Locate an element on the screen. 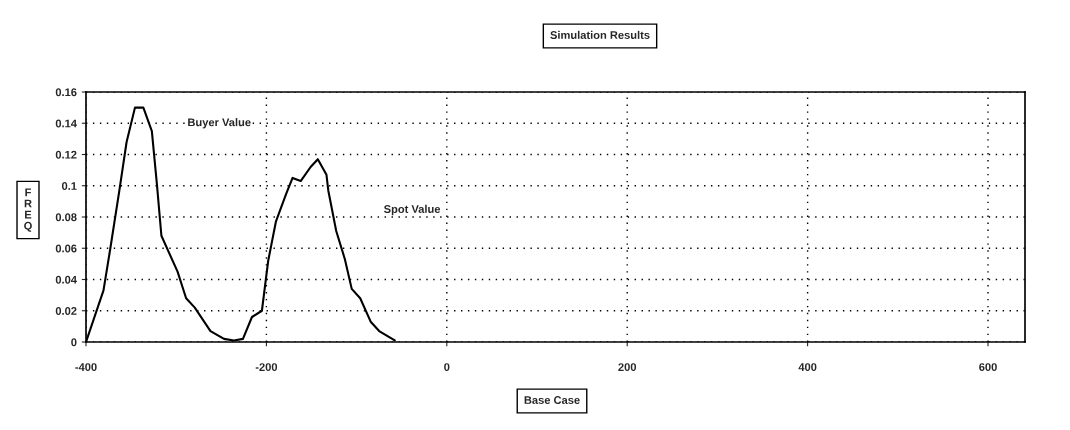 The width and height of the screenshot is (1070, 430). y-tick-label: 0.16 is located at coordinates (66, 92).